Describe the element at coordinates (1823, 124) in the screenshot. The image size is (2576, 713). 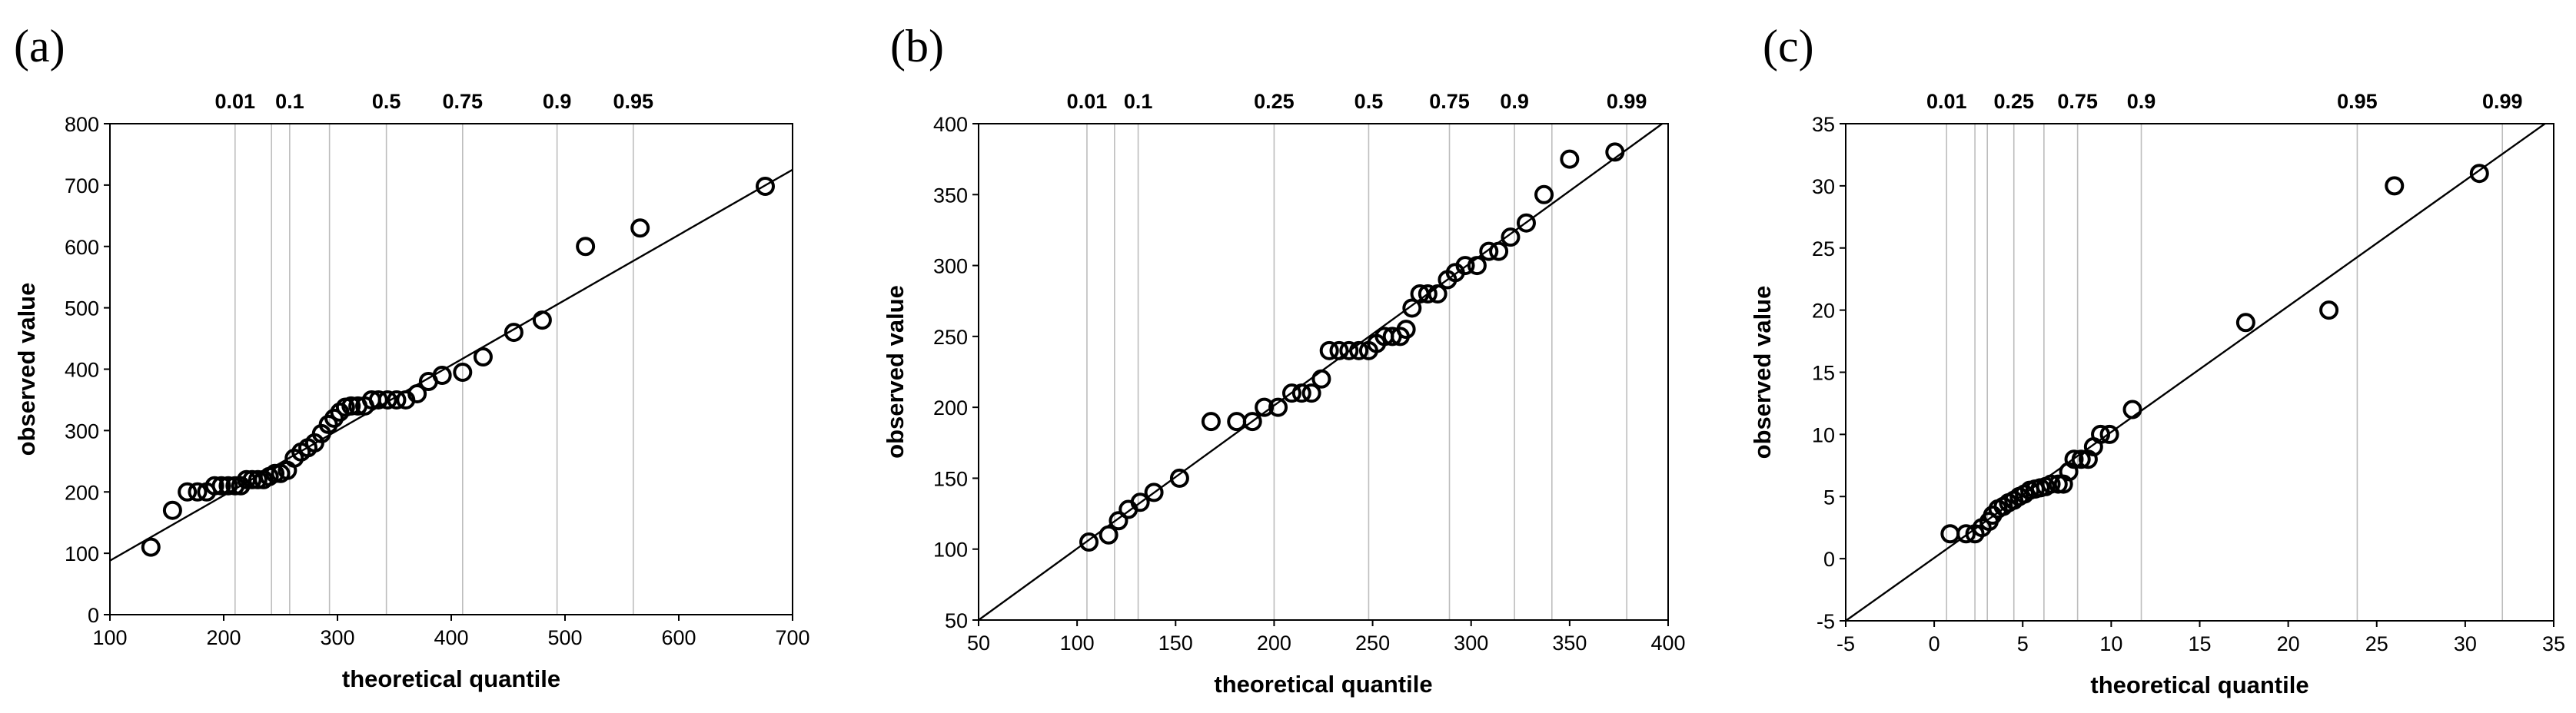
I see `y-tick-label: 35` at that location.